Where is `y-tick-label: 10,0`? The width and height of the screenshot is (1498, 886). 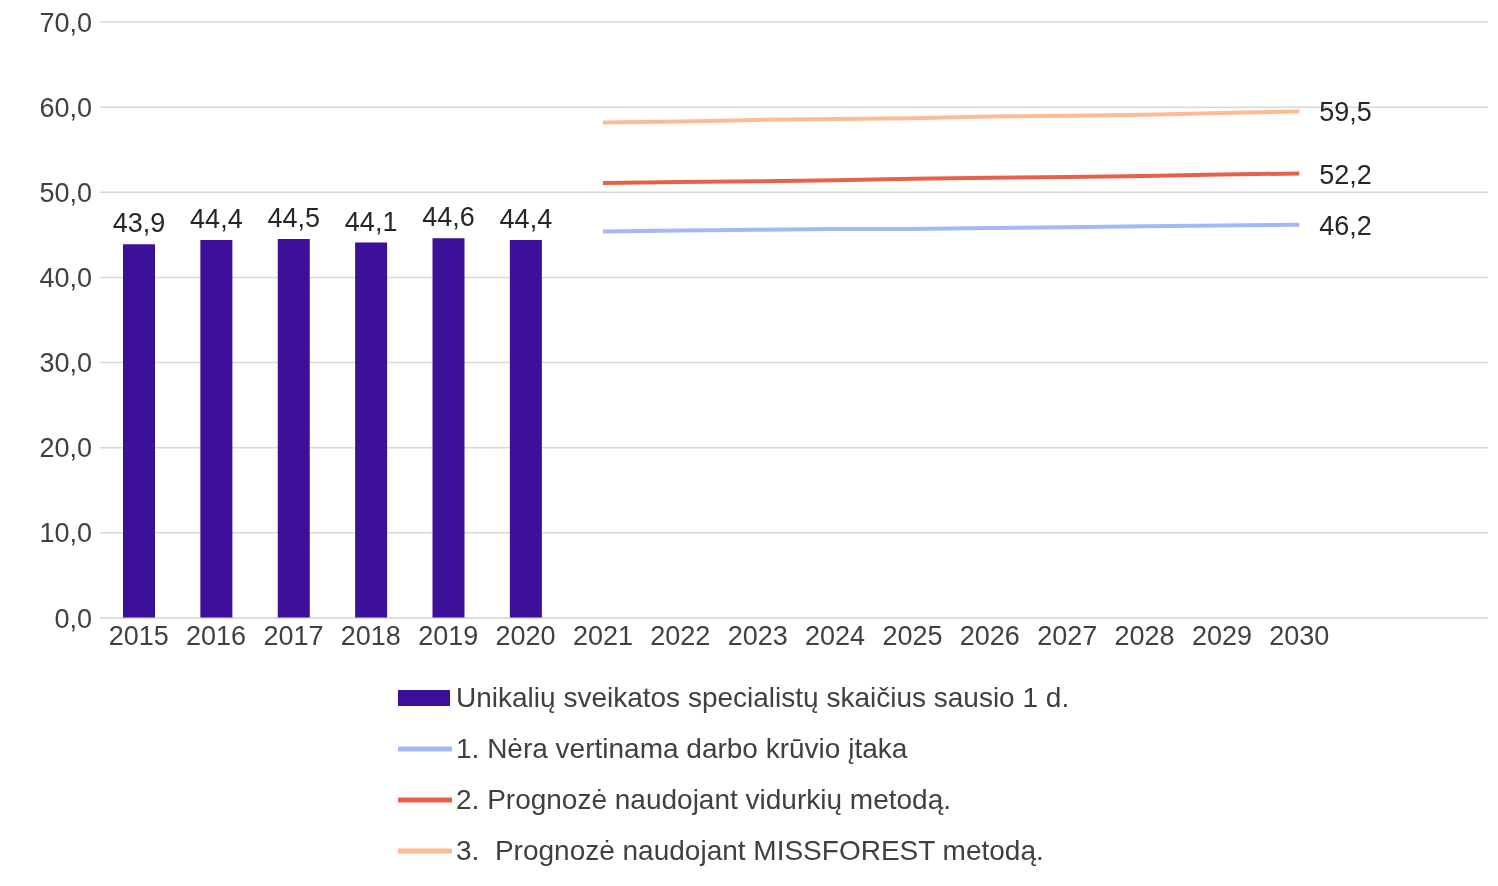
y-tick-label: 10,0 is located at coordinates (65, 533).